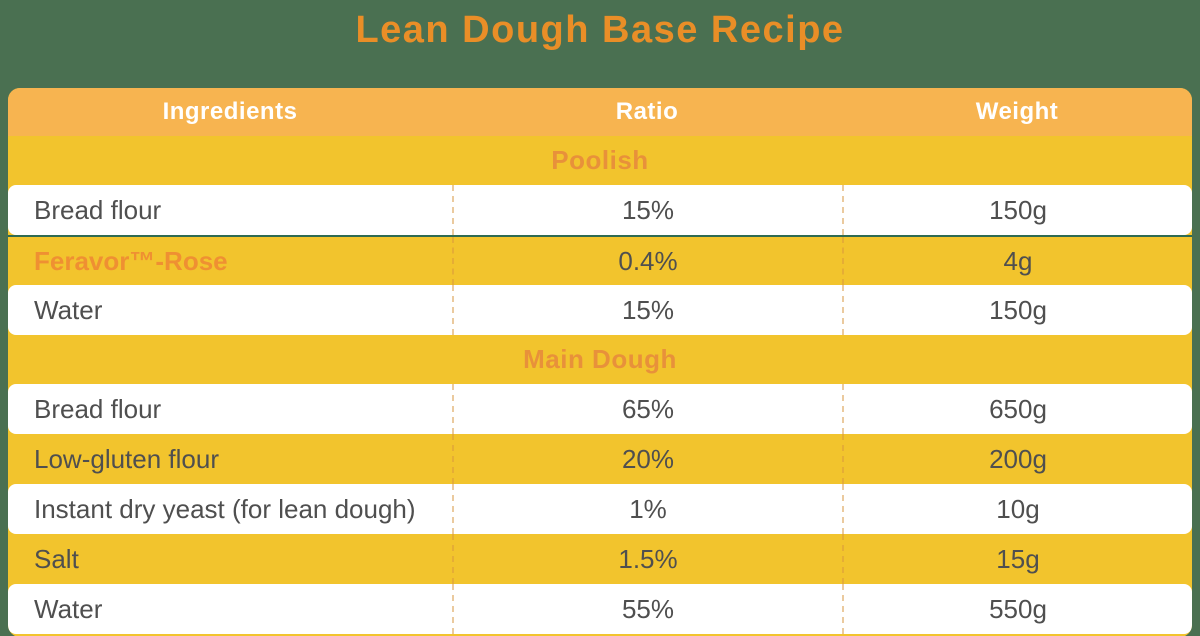 This screenshot has width=1200, height=636. What do you see at coordinates (1017, 509) in the screenshot?
I see `weight-cell: 10g` at bounding box center [1017, 509].